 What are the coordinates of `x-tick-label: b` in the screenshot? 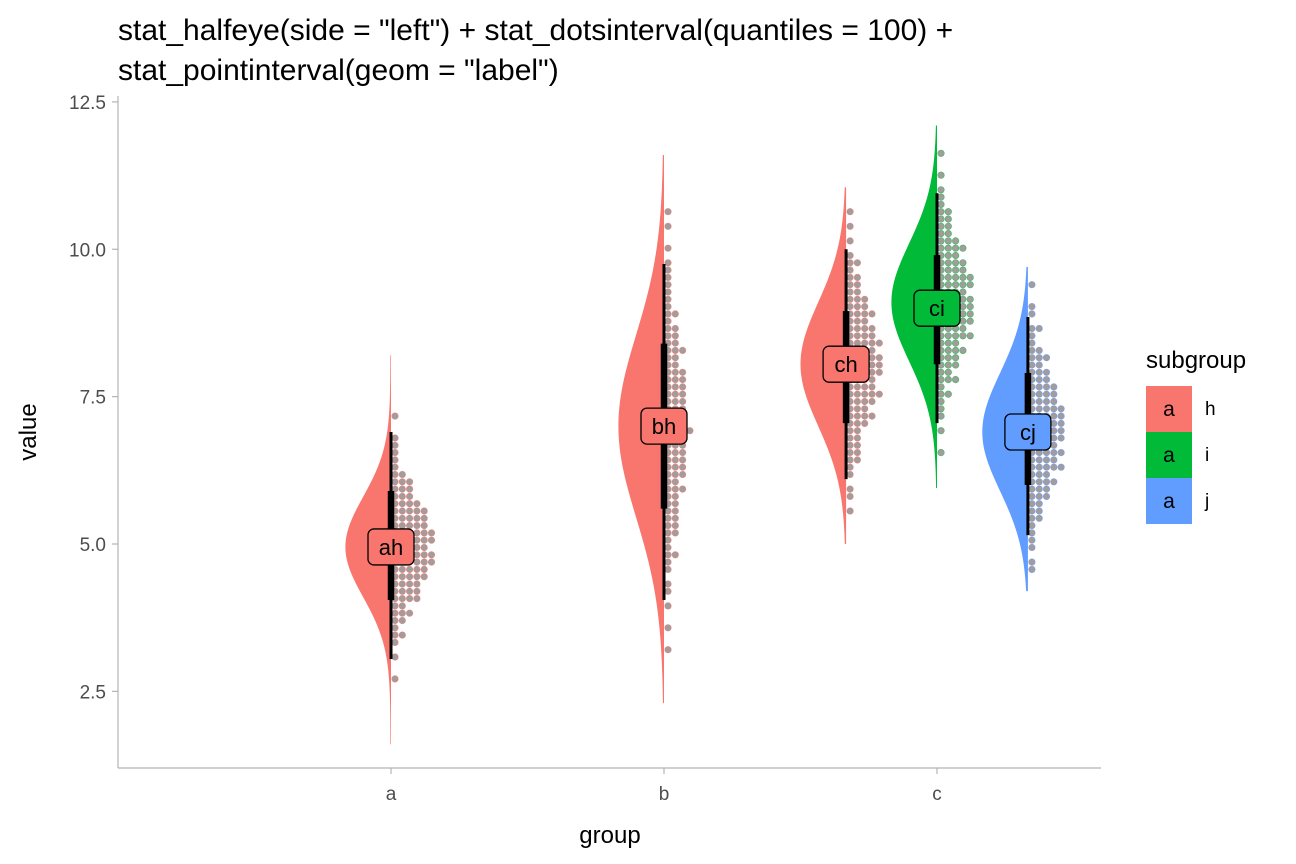 It's located at (664, 794).